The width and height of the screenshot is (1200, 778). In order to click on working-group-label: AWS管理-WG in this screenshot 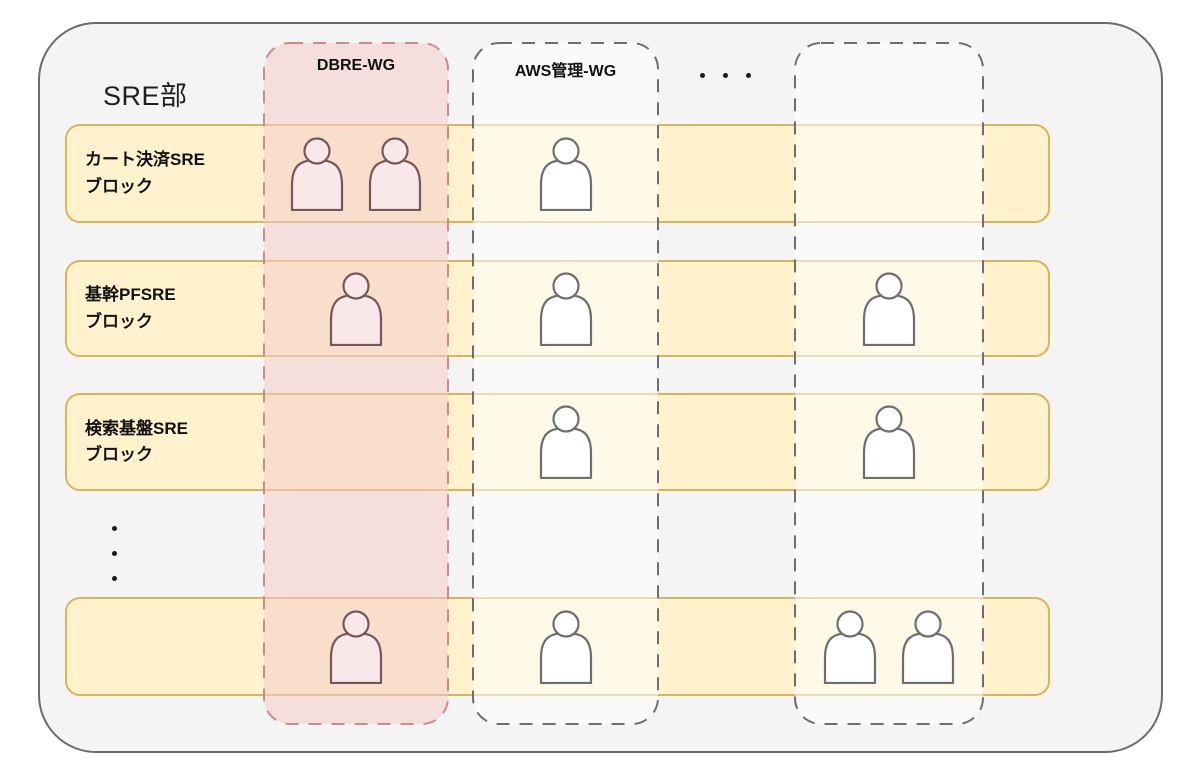, I will do `click(565, 71)`.